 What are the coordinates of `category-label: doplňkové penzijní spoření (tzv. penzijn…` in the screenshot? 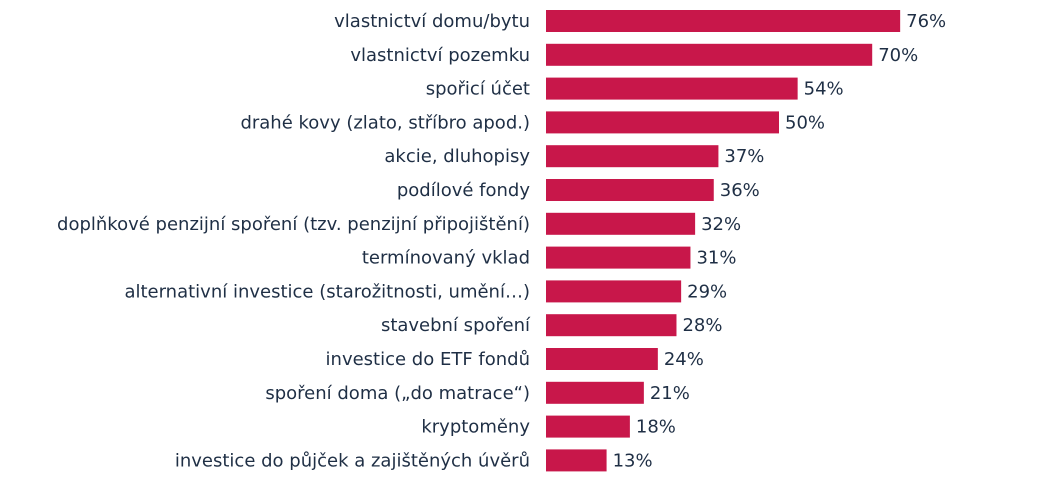 It's located at (293, 224).